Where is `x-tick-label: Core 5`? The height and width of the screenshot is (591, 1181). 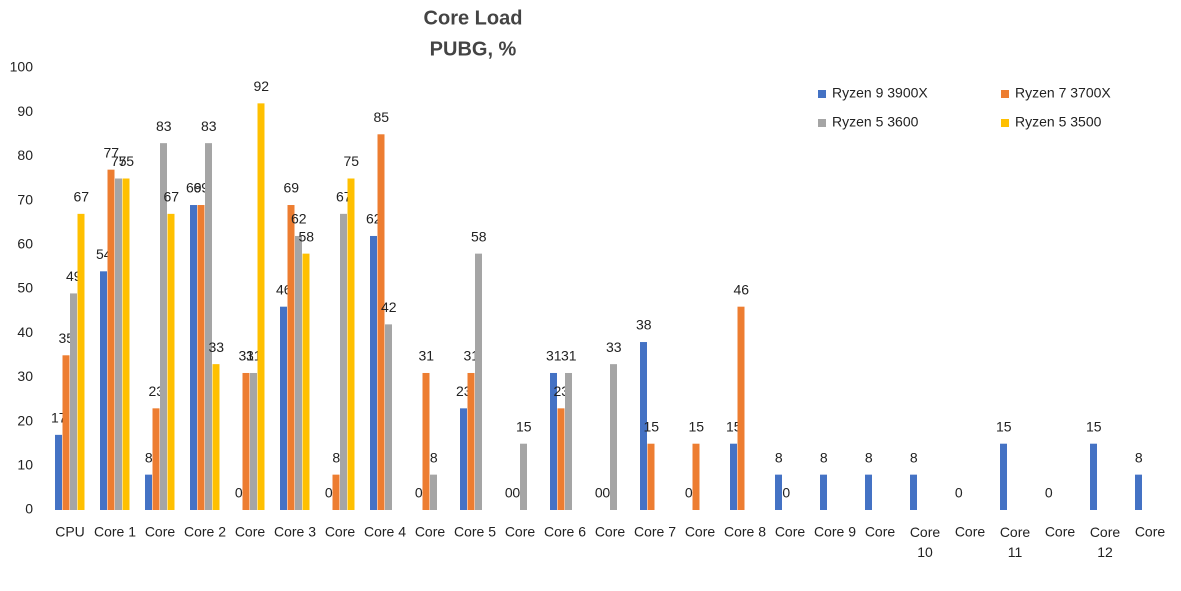
x-tick-label: Core 5 is located at coordinates (475, 532).